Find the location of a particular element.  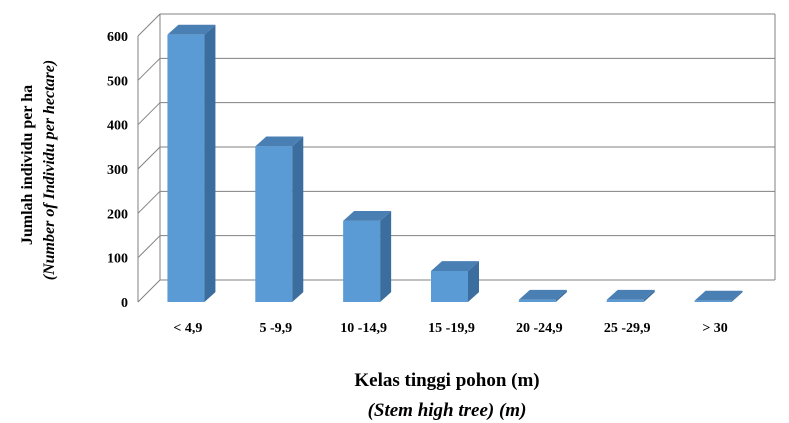

x-tick-label: 10 -14,9 is located at coordinates (363, 328).